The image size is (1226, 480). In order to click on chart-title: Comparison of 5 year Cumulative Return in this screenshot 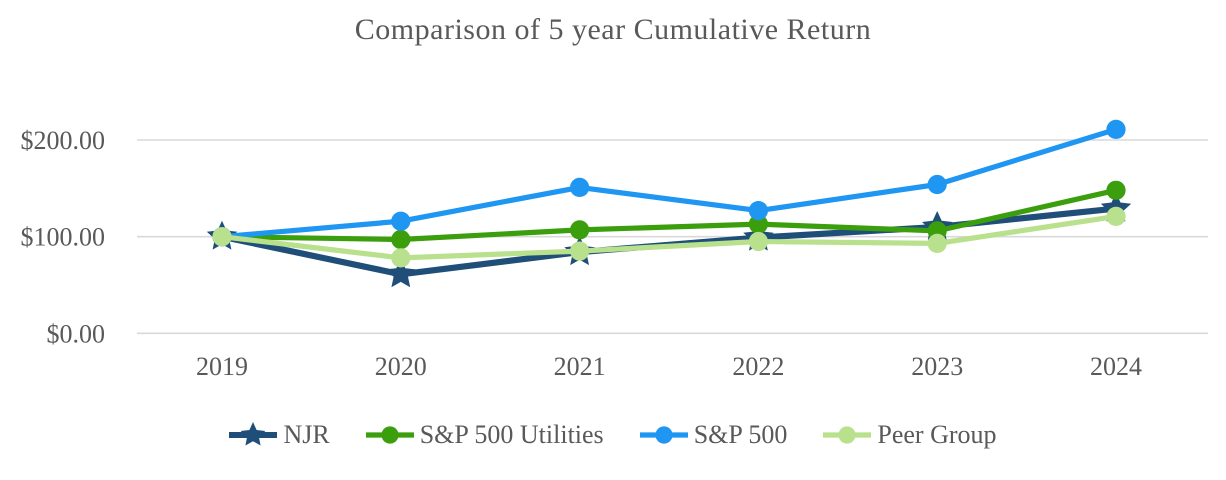, I will do `click(613, 29)`.